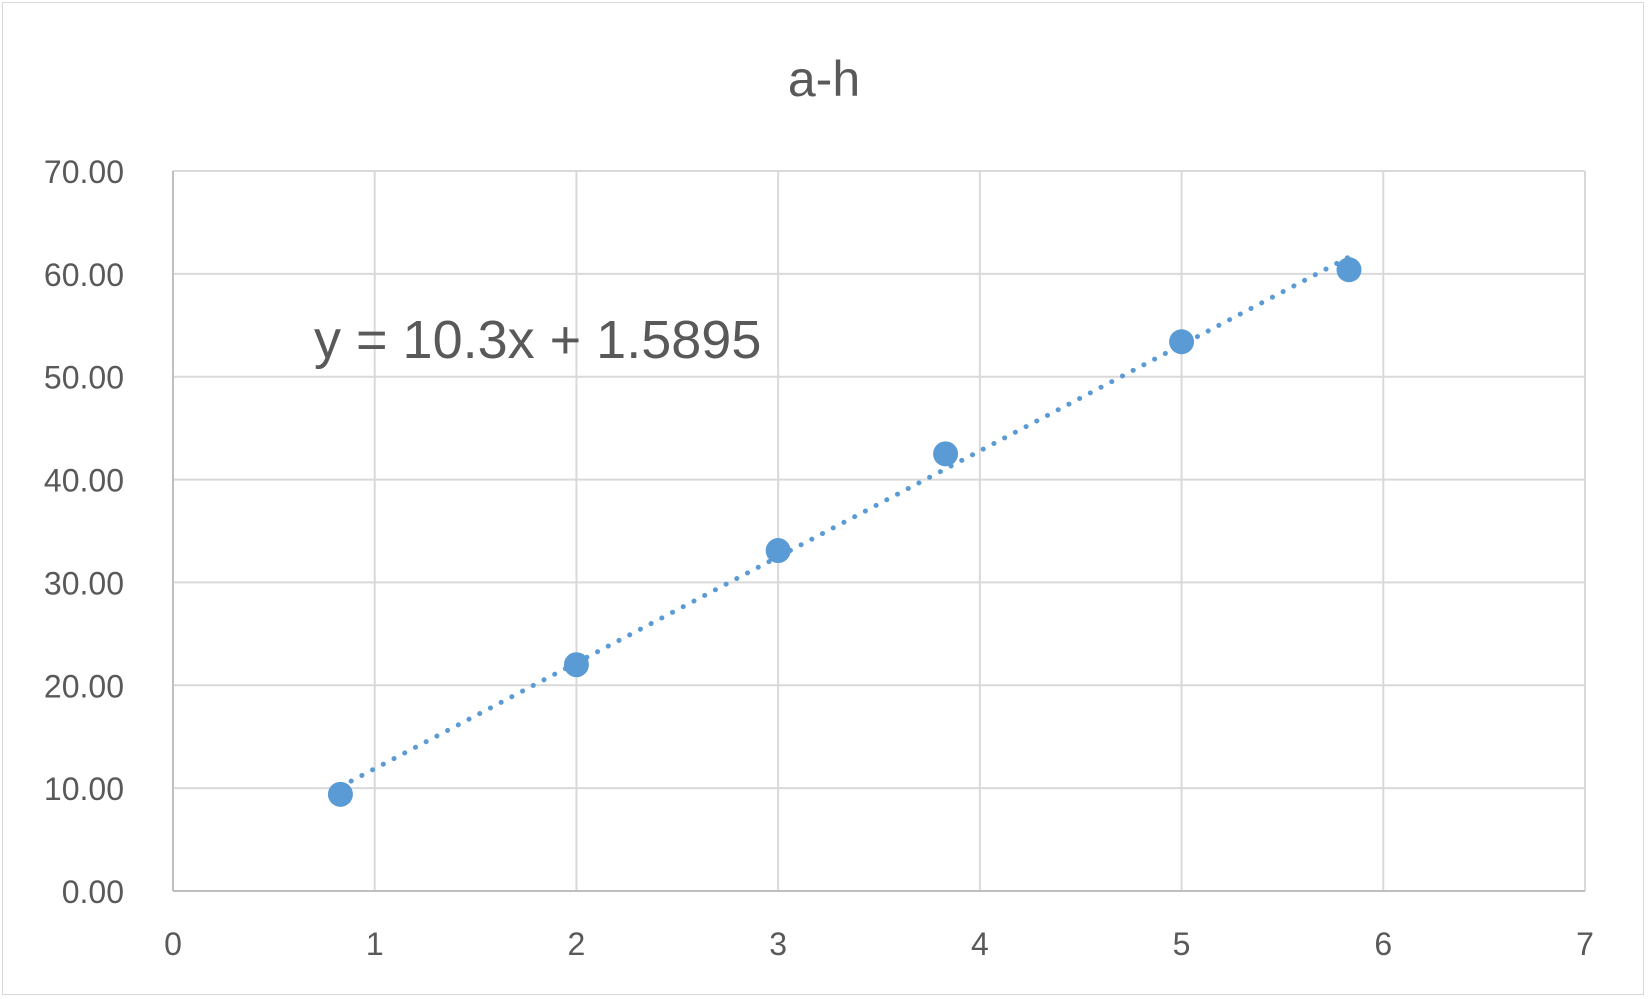 The height and width of the screenshot is (999, 1648). What do you see at coordinates (84, 275) in the screenshot?
I see `y-tick-label: 60.00` at bounding box center [84, 275].